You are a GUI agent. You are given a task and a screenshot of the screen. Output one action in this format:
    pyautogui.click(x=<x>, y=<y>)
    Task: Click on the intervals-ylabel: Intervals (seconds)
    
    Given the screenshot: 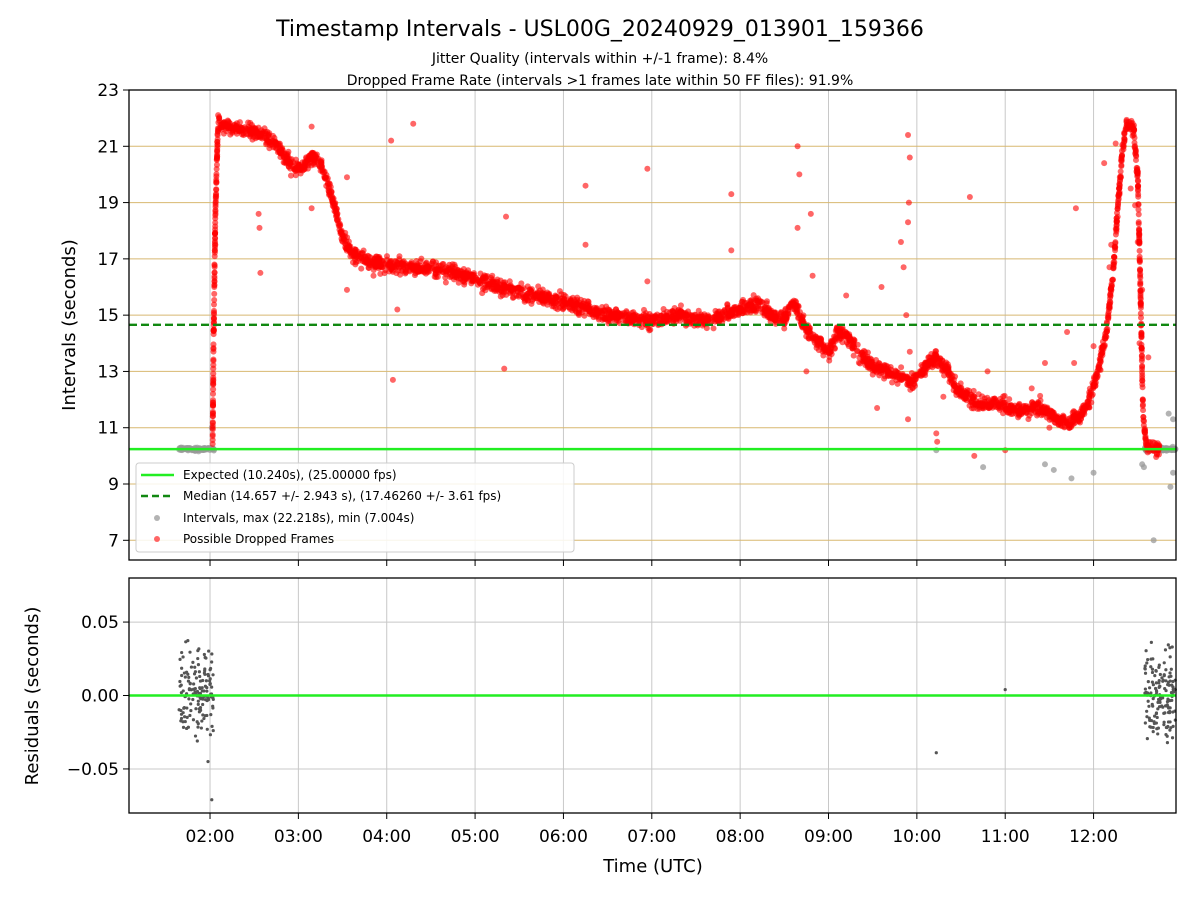 What is the action you would take?
    pyautogui.click(x=69, y=325)
    